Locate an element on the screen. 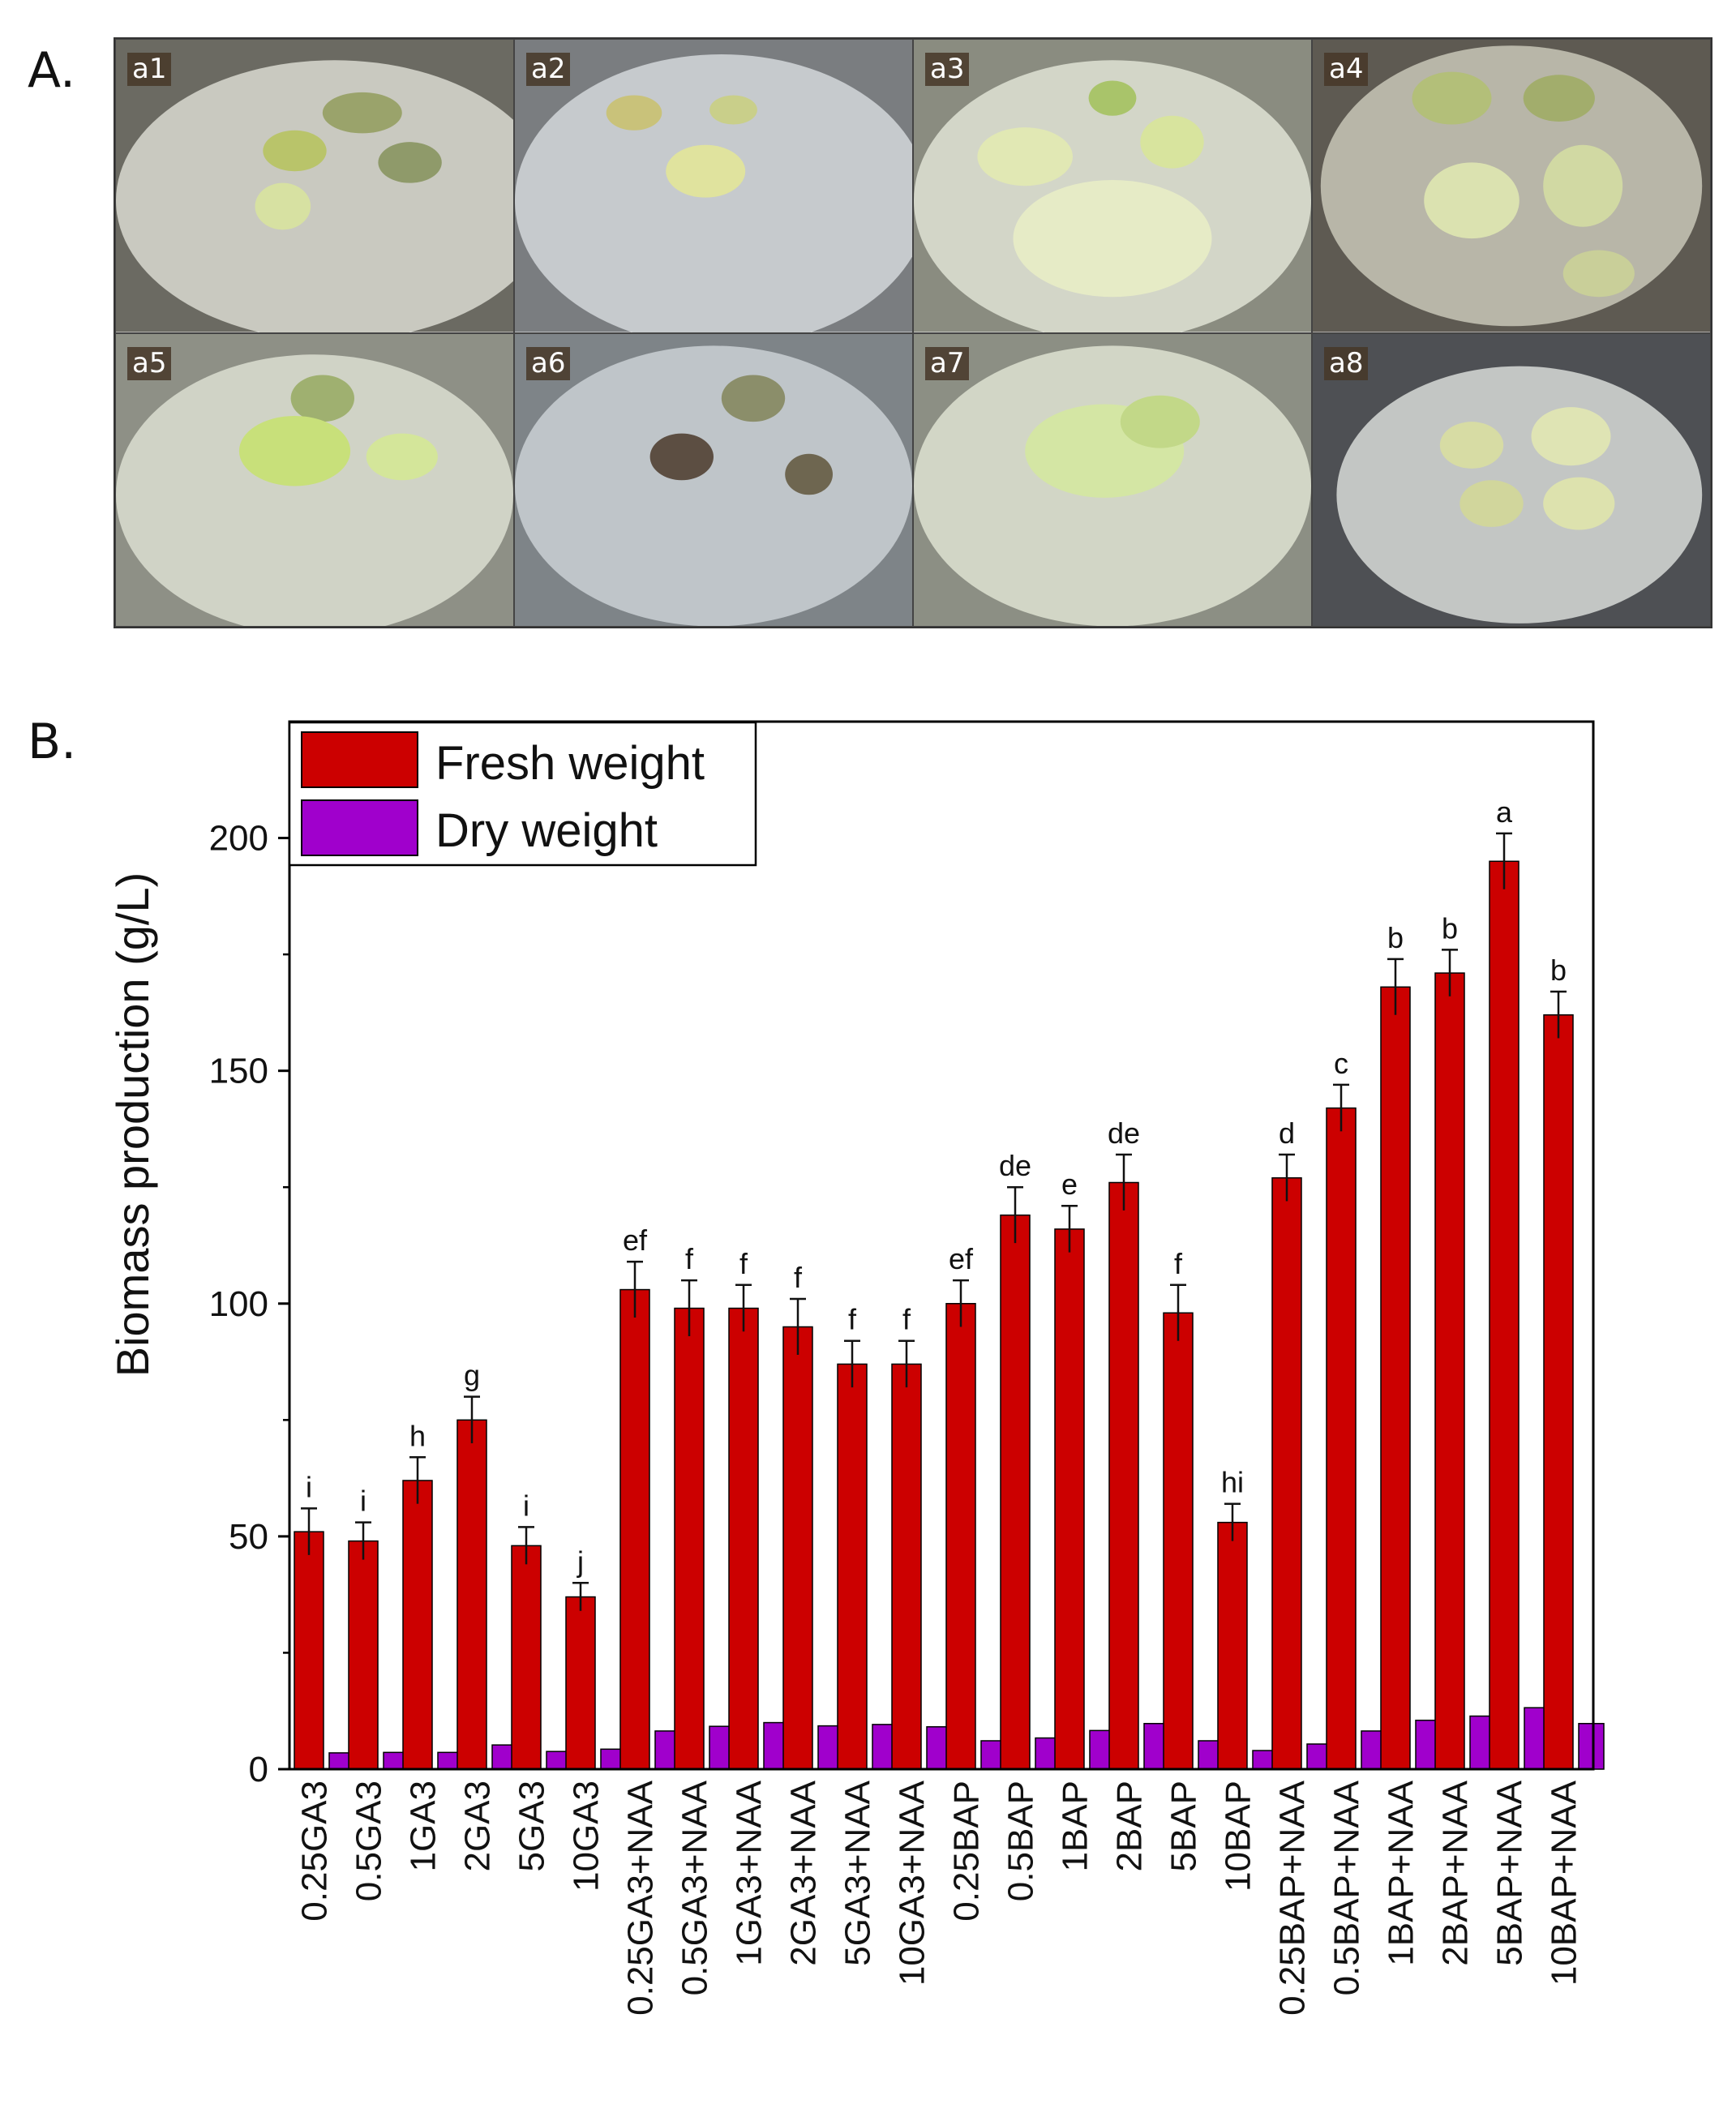 Image resolution: width=1736 pixels, height=2117 pixels. y-tick-label: 100 is located at coordinates (239, 1304).